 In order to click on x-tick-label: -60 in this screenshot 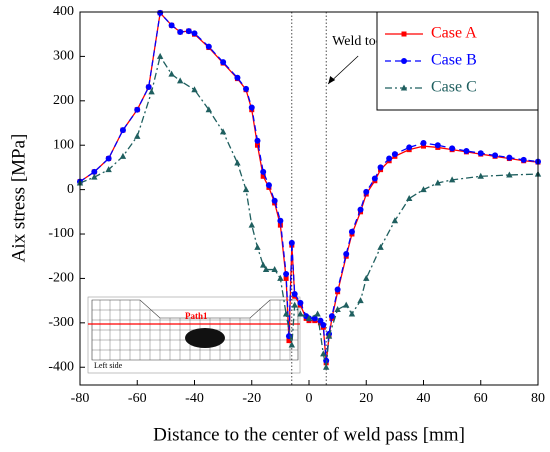, I will do `click(137, 398)`.